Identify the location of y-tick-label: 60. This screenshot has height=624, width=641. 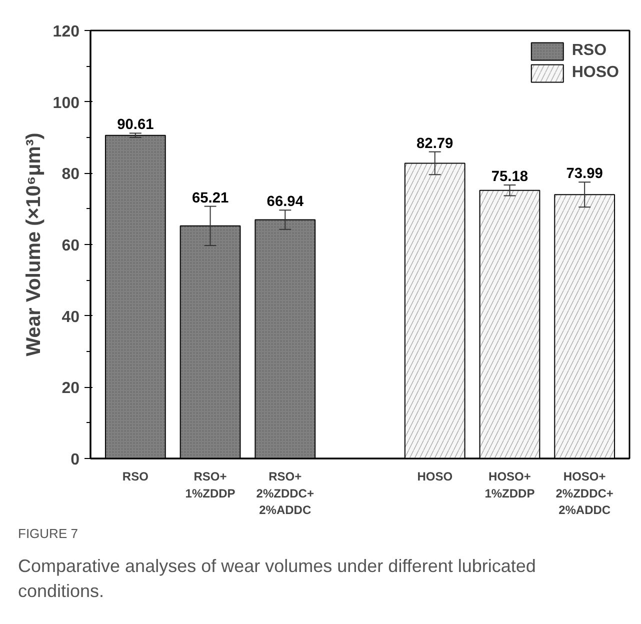
(71, 246).